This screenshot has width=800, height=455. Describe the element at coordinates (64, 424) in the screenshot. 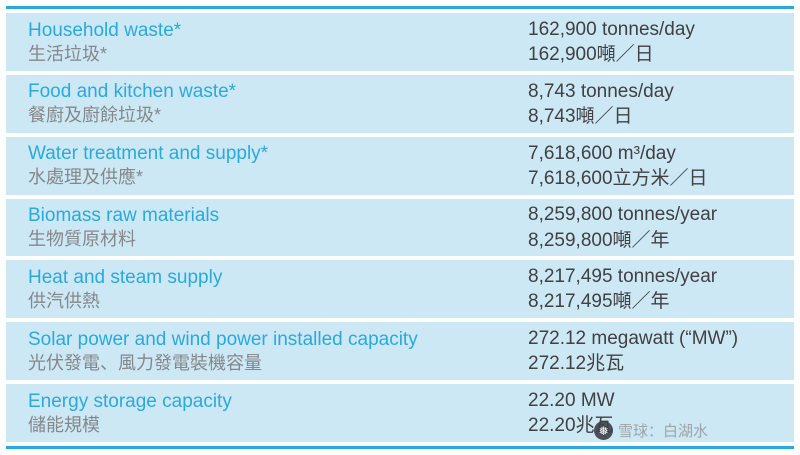

I see `row-label-zh: 儲能規模` at that location.